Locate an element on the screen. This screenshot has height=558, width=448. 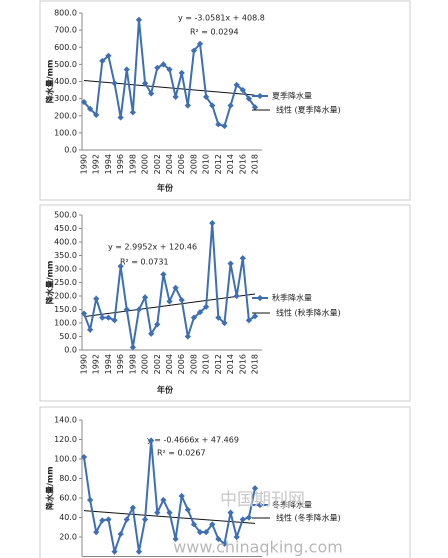
legend-label: 线性 (秋季降水量) is located at coordinates (308, 313).